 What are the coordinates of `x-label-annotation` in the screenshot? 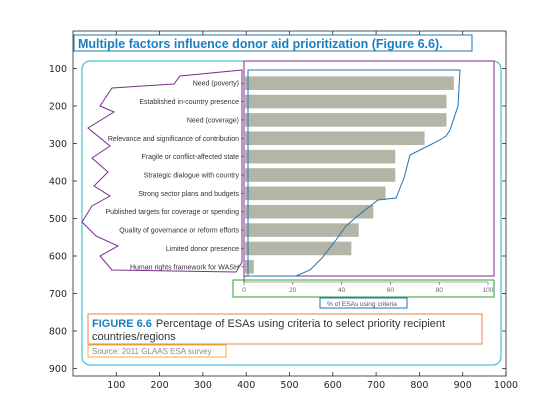 It's located at (363, 303).